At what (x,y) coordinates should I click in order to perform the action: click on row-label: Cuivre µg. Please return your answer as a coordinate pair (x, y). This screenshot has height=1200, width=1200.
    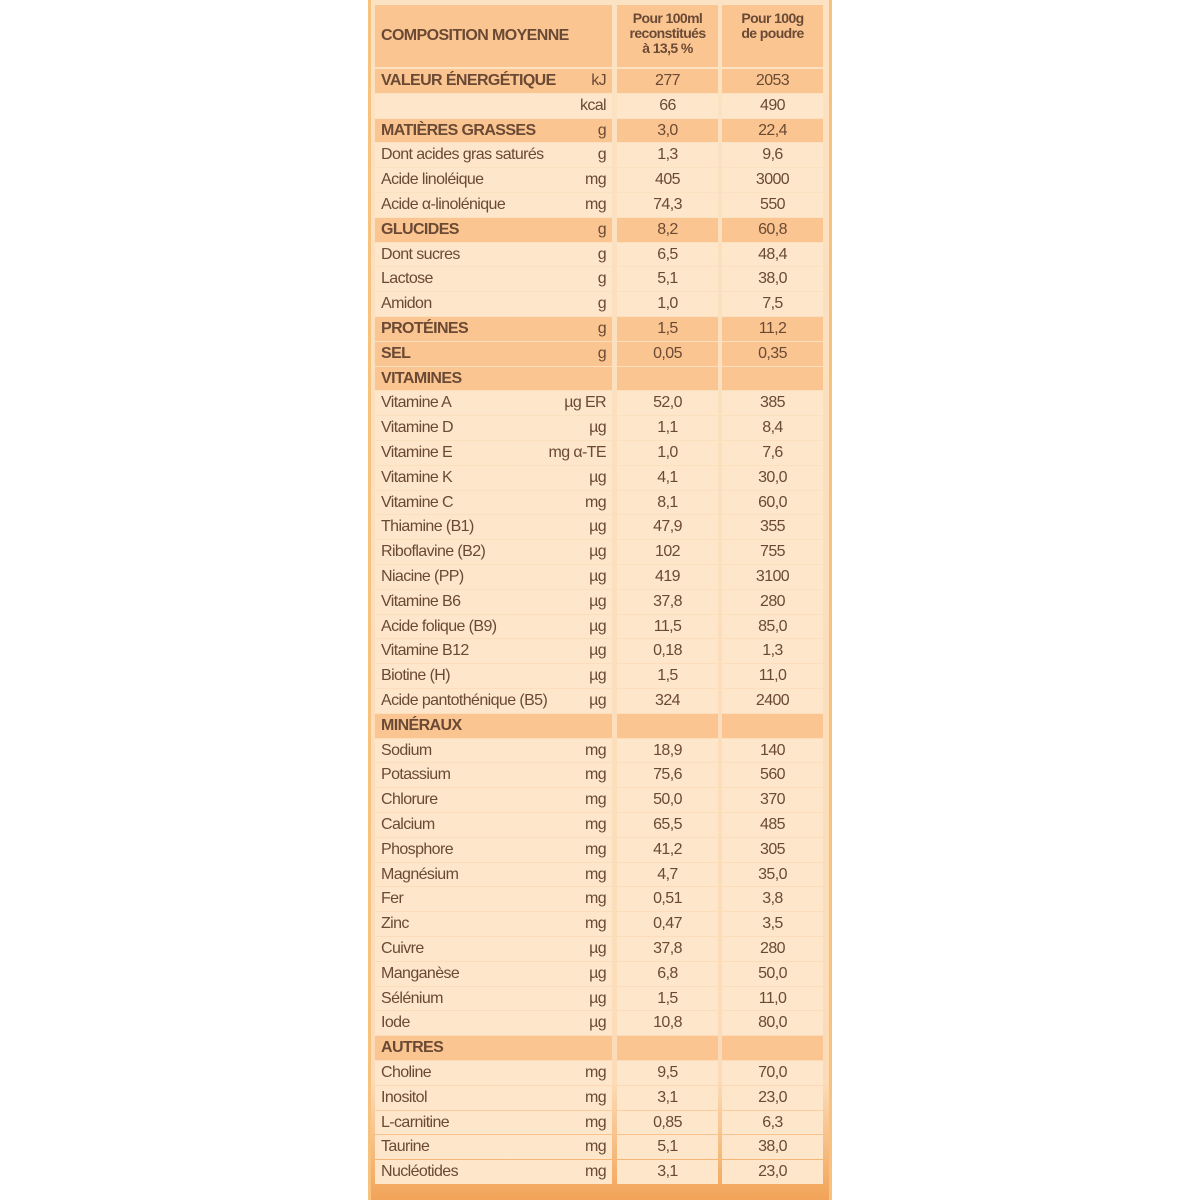
    Looking at the image, I should click on (493, 949).